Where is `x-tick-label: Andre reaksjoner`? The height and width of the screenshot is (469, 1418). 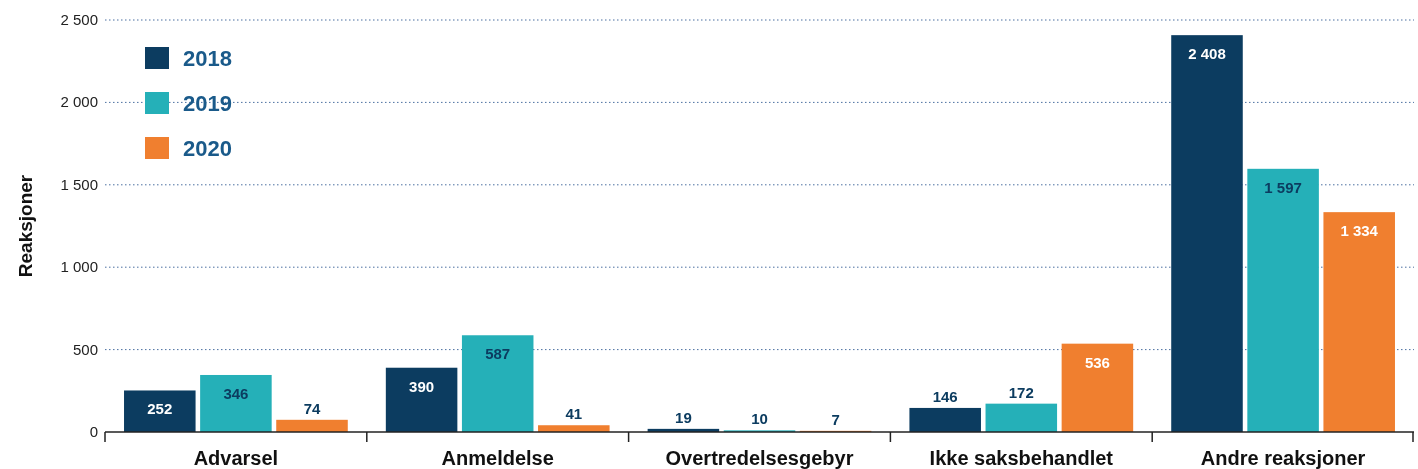
x-tick-label: Andre reaksjoner is located at coordinates (1283, 458).